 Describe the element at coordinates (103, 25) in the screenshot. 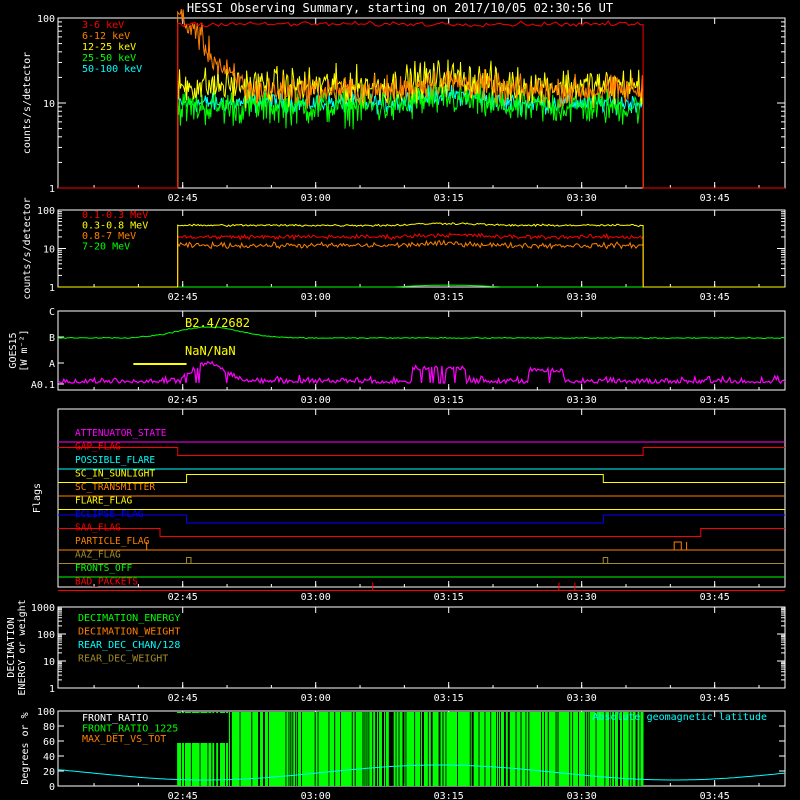

I see `legend-entry: 3-6 keV` at that location.